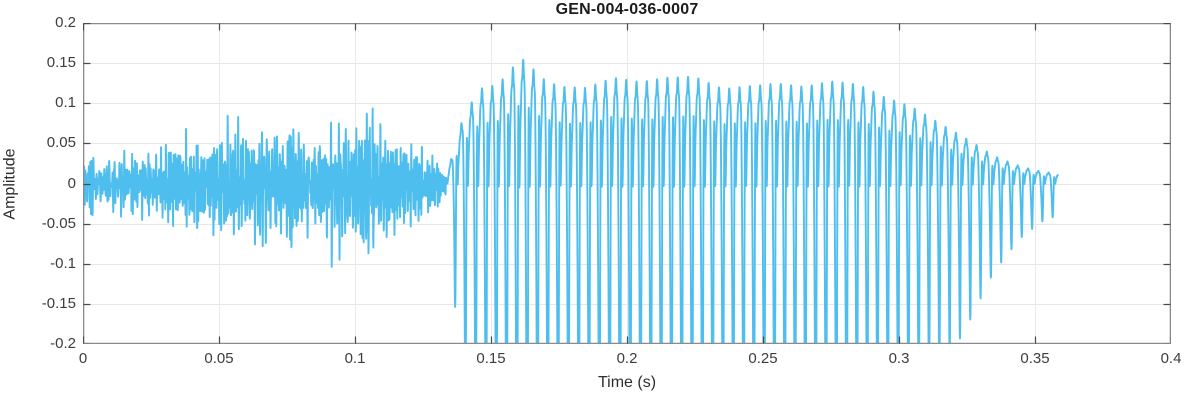 This screenshot has height=404, width=1188. I want to click on x-tick-label: 0.2, so click(627, 358).